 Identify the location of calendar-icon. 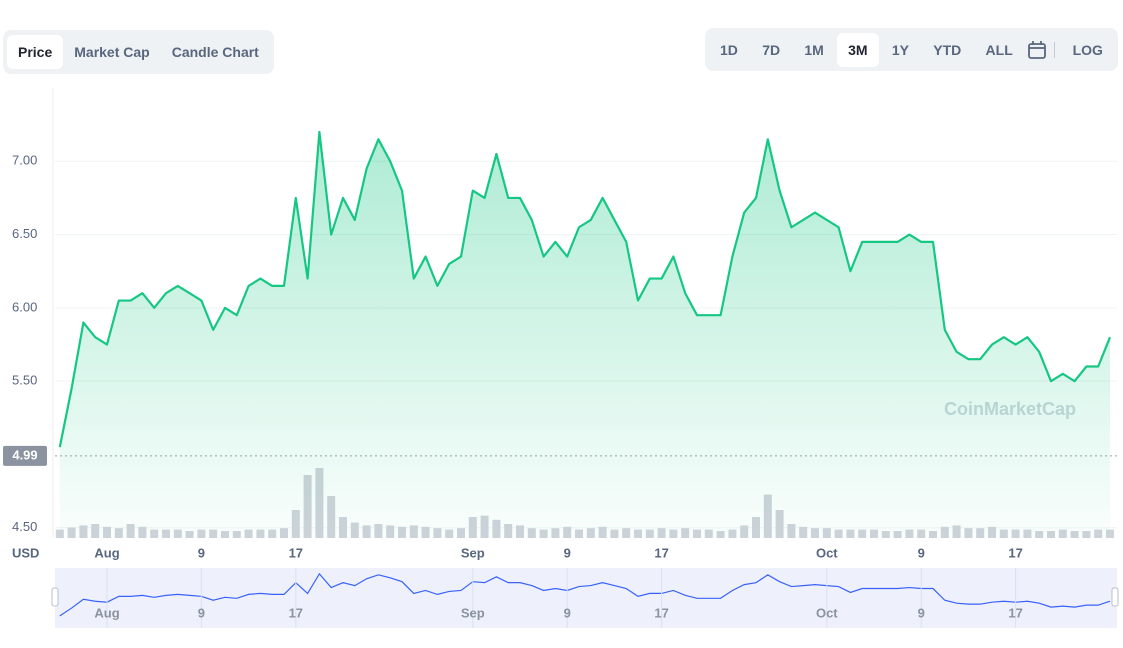
(1037, 50).